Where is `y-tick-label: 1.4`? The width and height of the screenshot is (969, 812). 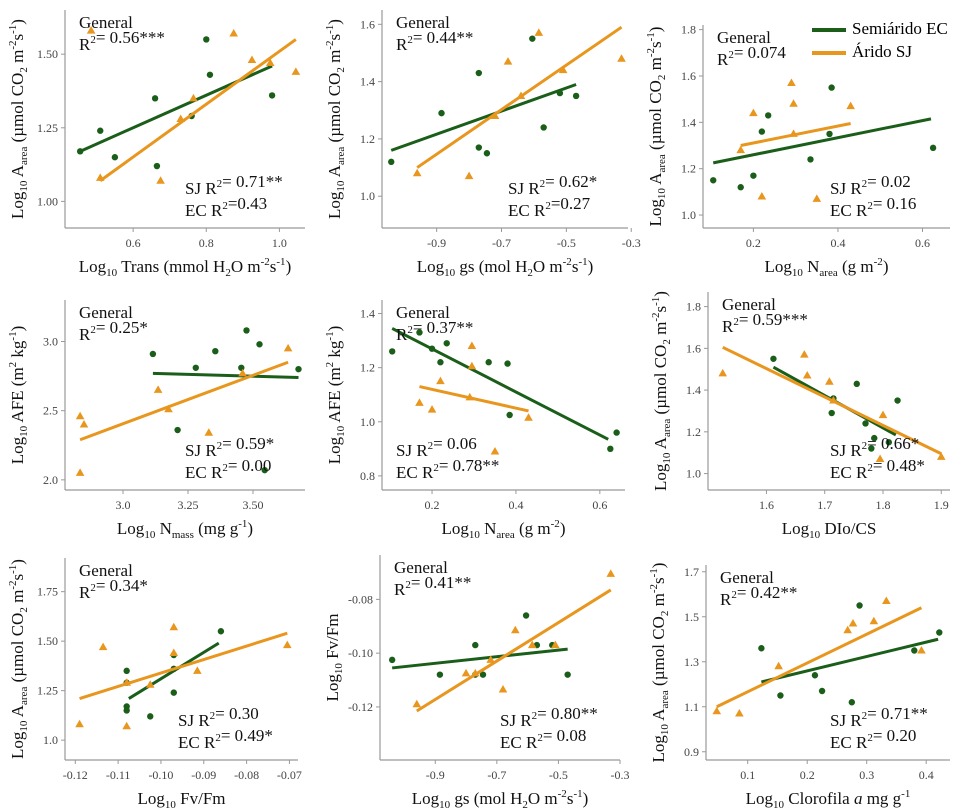 y-tick-label: 1.4 is located at coordinates (367, 314).